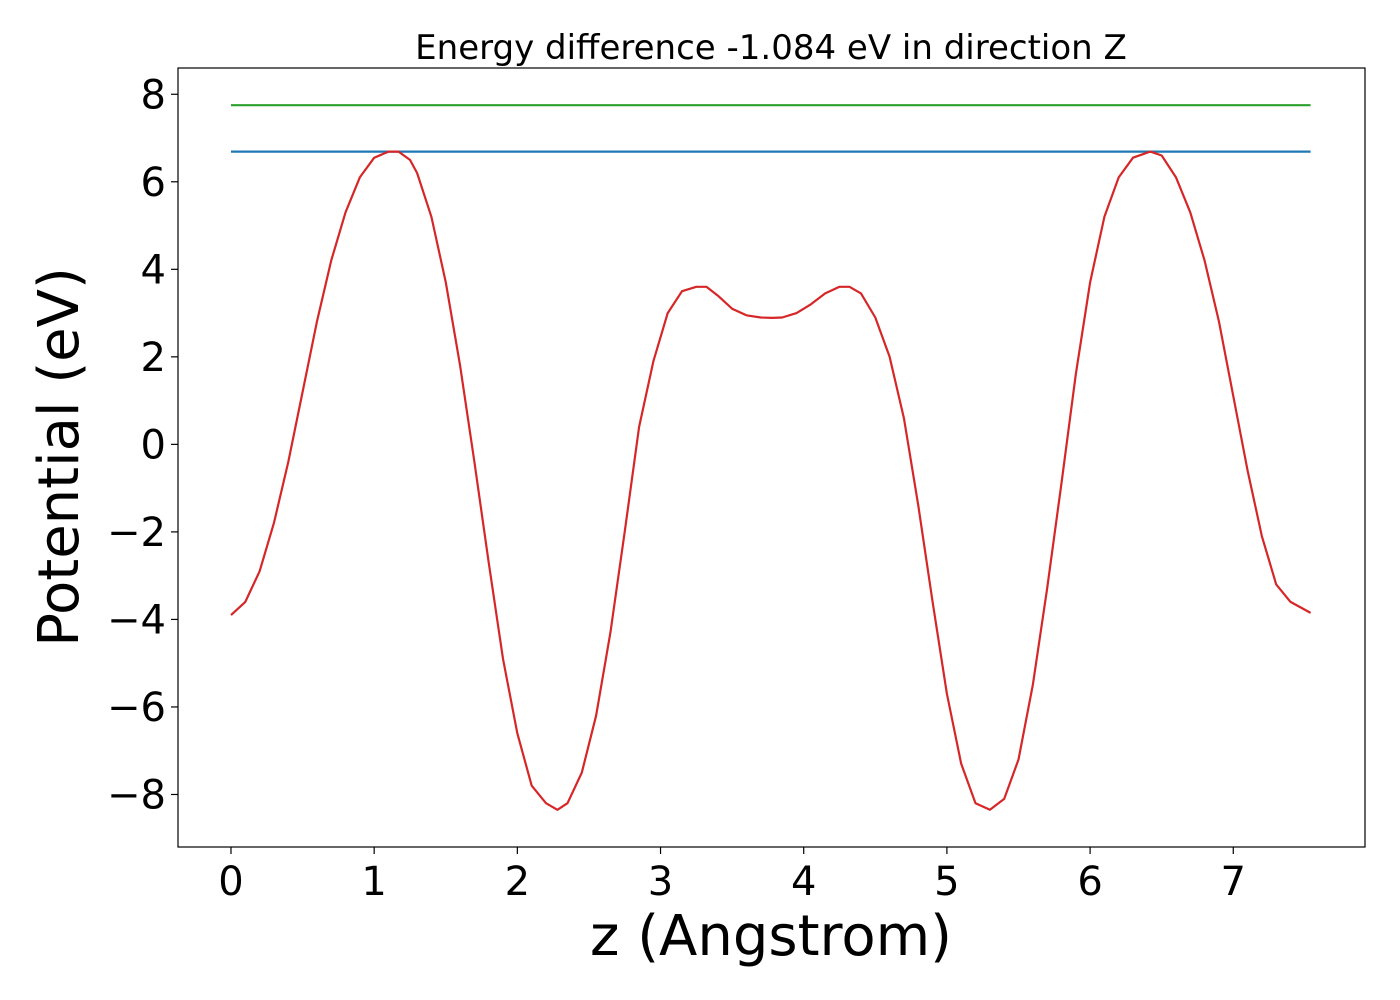 The width and height of the screenshot is (1400, 1000). What do you see at coordinates (153, 358) in the screenshot?
I see `y-tick-label: 2` at bounding box center [153, 358].